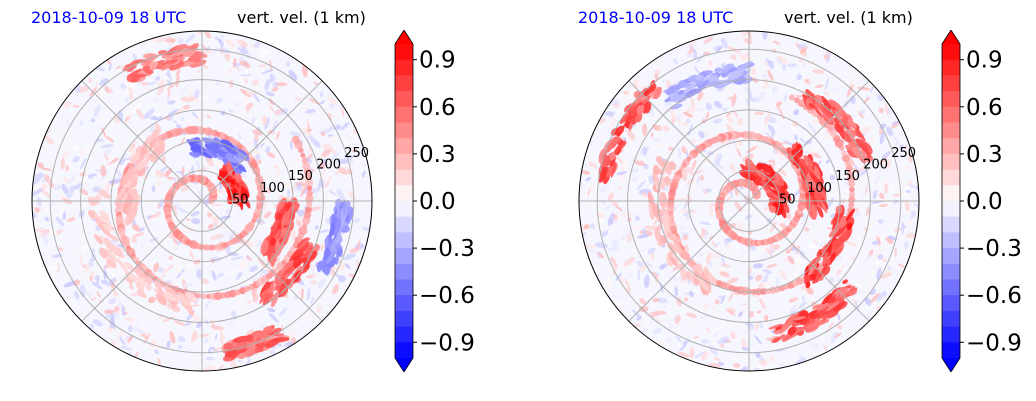 The height and width of the screenshot is (401, 1036). I want to click on colorbar-extend-max, so click(951, 37).